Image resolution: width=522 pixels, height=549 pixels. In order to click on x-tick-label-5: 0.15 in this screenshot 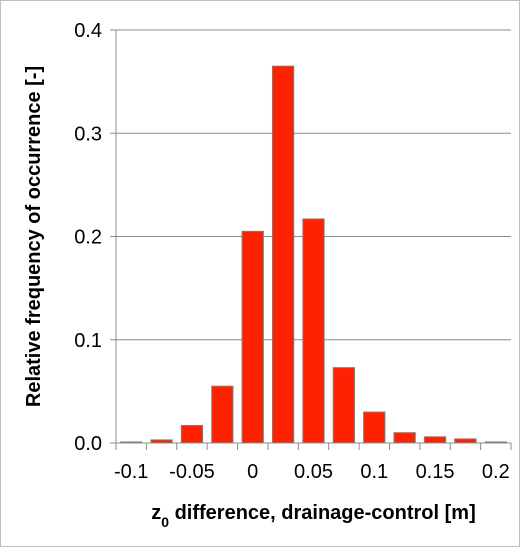, I will do `click(435, 472)`.